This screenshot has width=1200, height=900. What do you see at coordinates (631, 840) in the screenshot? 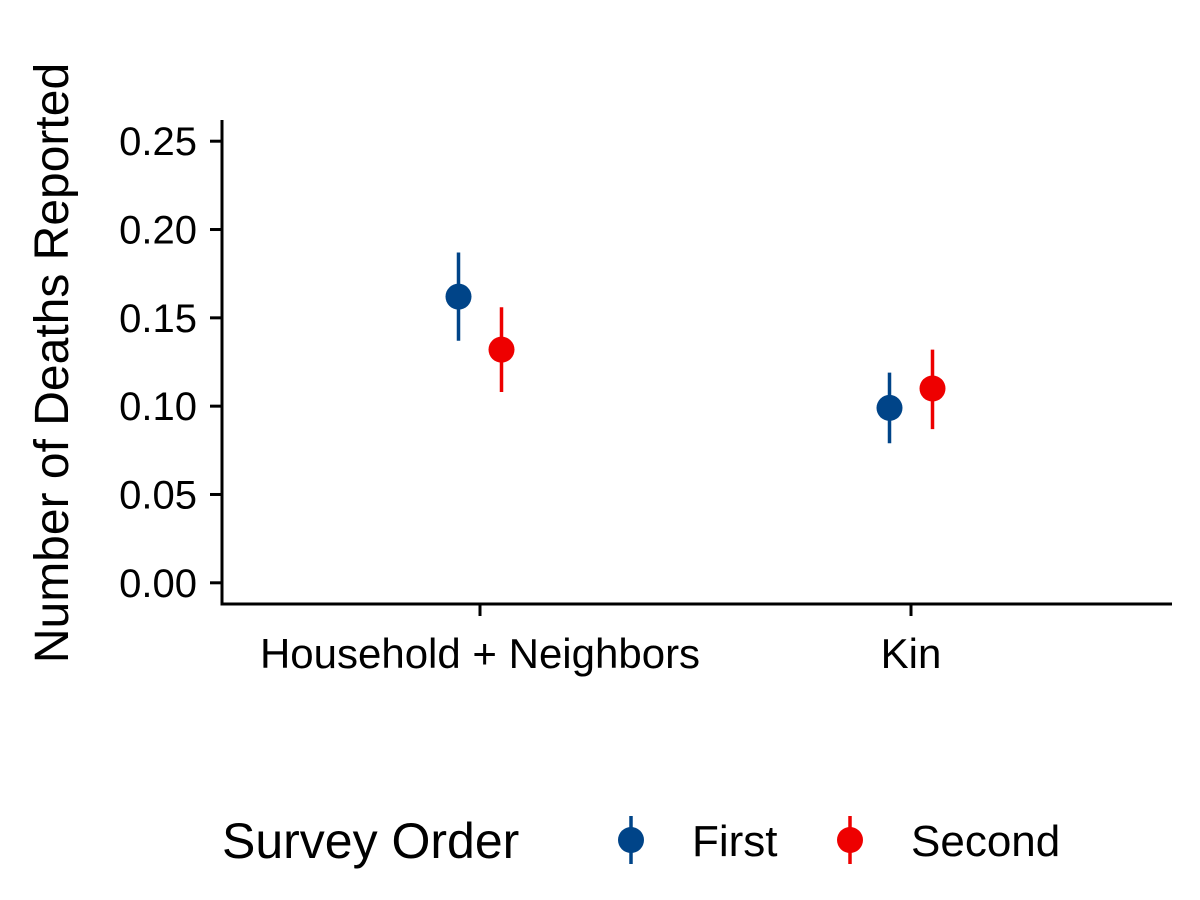
I see `legend-key-point-first` at bounding box center [631, 840].